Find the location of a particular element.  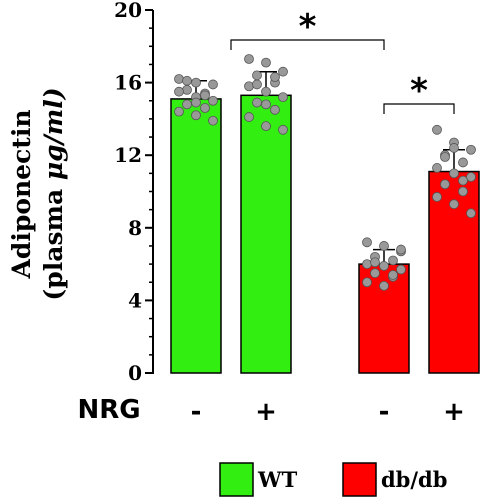

y-axis: 0 4 8 12 16 20 is located at coordinates (134, 192).